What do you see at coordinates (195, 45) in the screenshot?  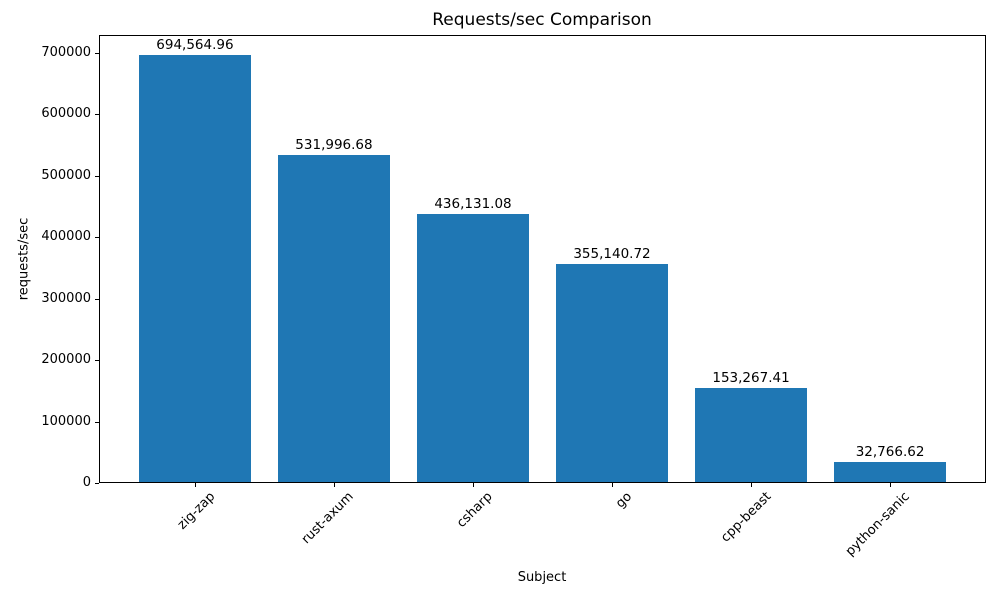 I see `bar-value-label: 694,564.96` at bounding box center [195, 45].